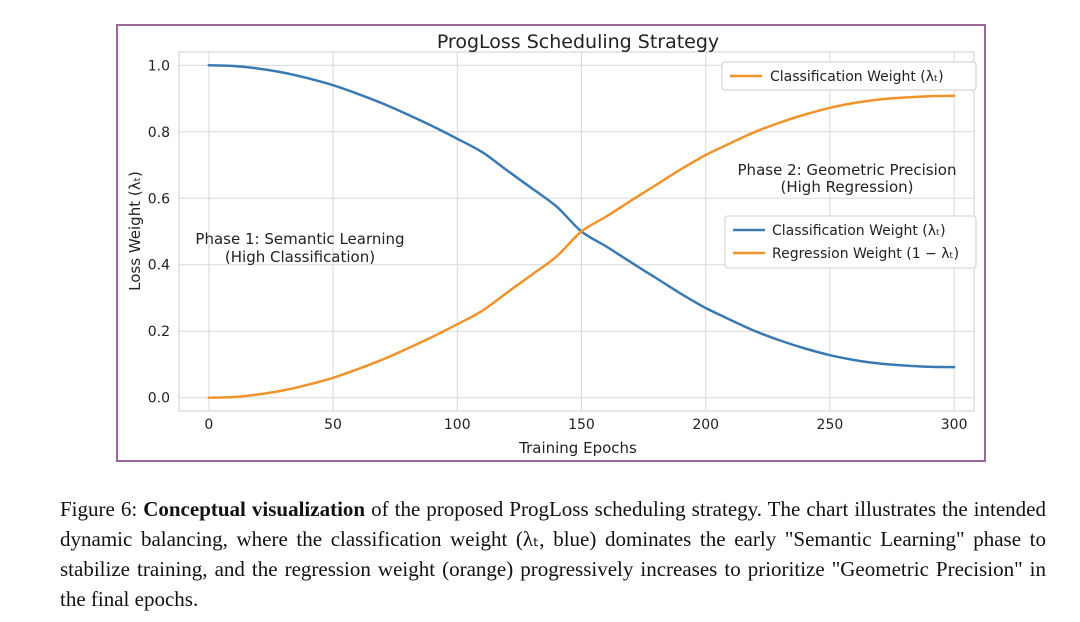 This screenshot has width=1080, height=622. I want to click on y-tick-label: 1.0, so click(159, 66).